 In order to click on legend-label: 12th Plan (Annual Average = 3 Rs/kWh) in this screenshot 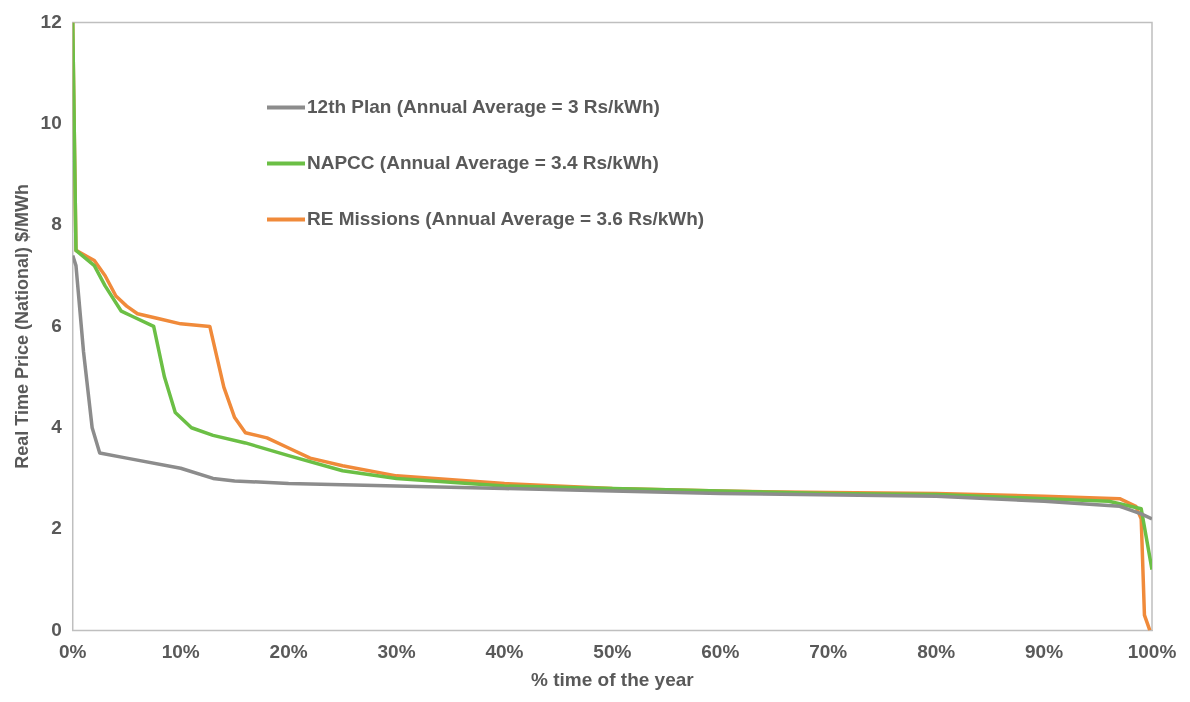, I will do `click(483, 106)`.